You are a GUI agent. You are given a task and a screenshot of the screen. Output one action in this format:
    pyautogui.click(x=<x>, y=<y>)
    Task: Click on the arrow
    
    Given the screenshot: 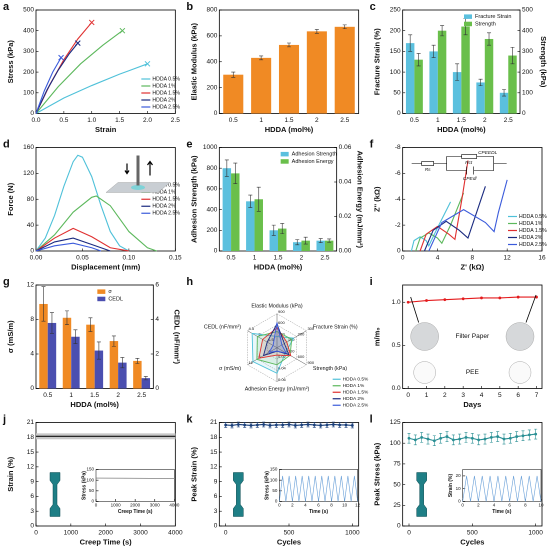 What is the action you would take?
    pyautogui.click(x=473, y=308)
    